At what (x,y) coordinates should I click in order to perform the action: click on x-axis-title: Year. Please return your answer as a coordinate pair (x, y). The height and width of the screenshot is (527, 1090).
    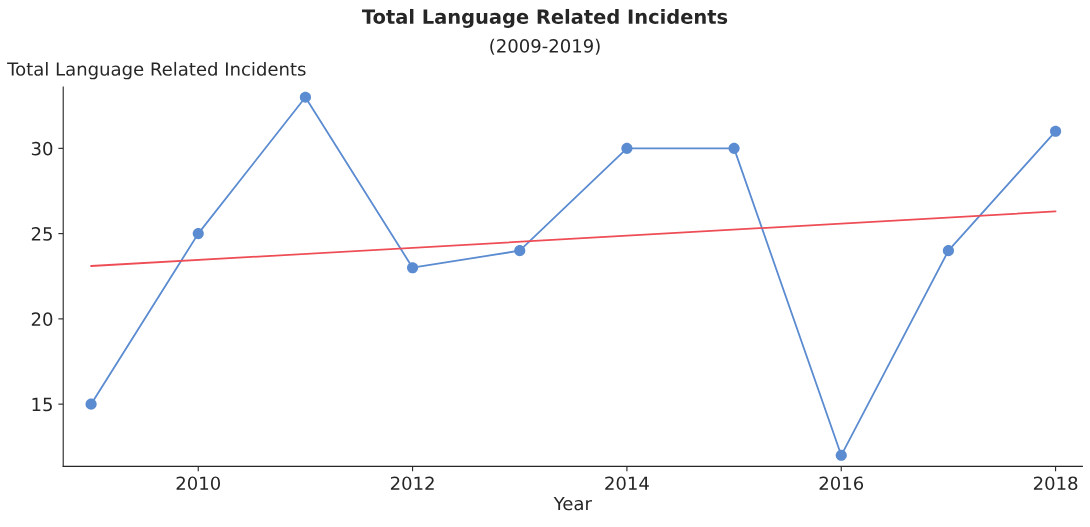
    Looking at the image, I should click on (572, 503).